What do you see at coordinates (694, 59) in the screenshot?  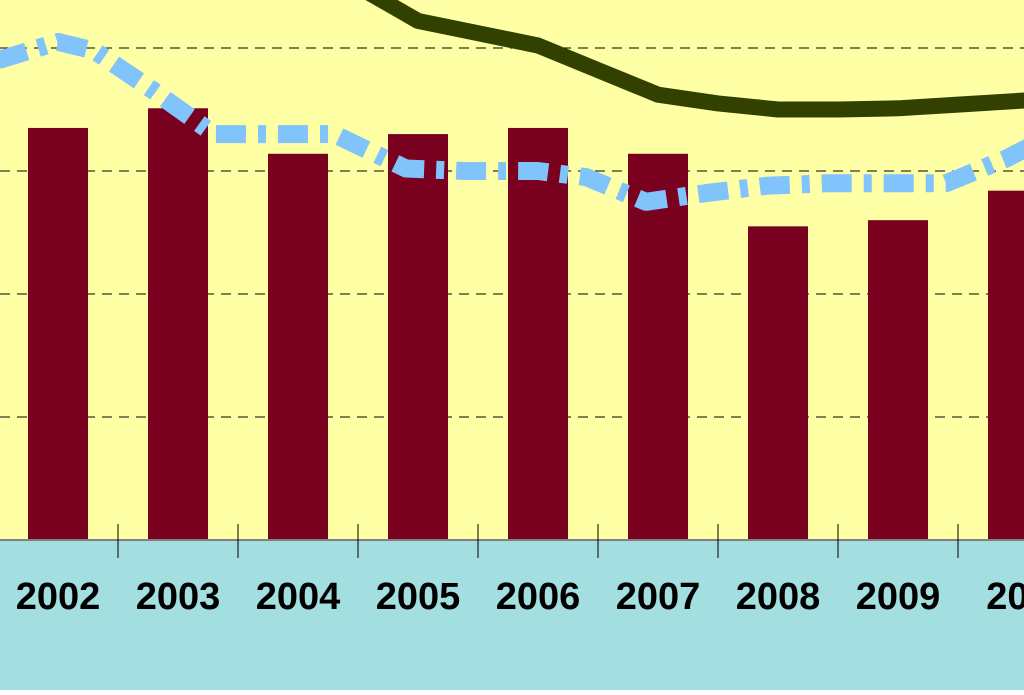 I see `solid-series-line` at bounding box center [694, 59].